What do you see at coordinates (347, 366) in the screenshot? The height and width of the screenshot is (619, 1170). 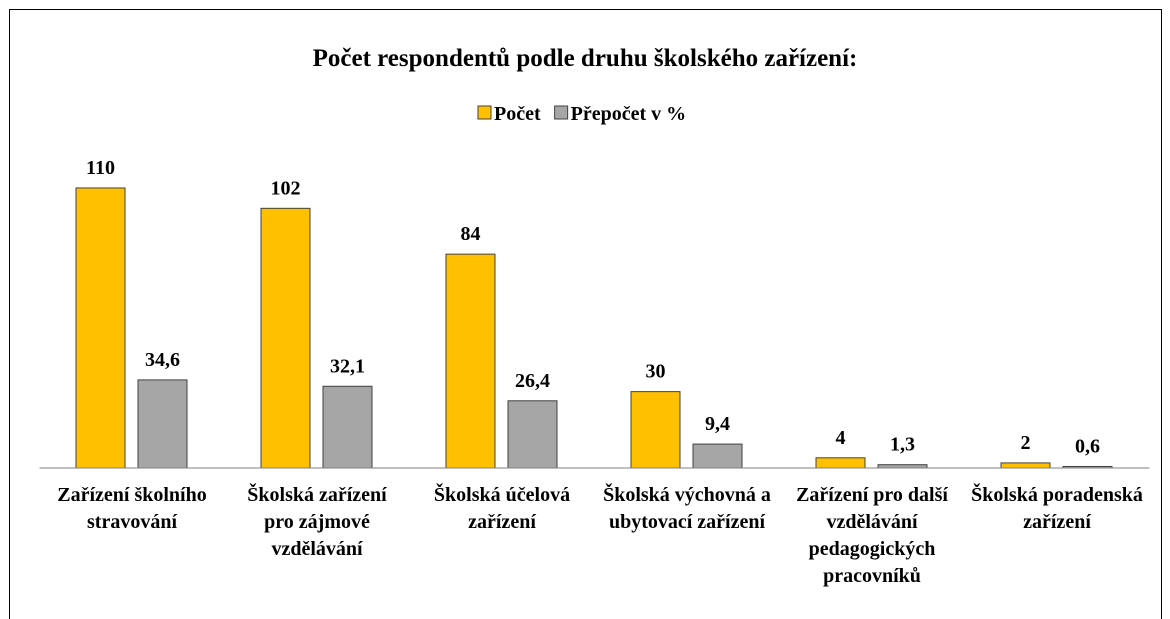 I see `data-label: 32,1` at bounding box center [347, 366].